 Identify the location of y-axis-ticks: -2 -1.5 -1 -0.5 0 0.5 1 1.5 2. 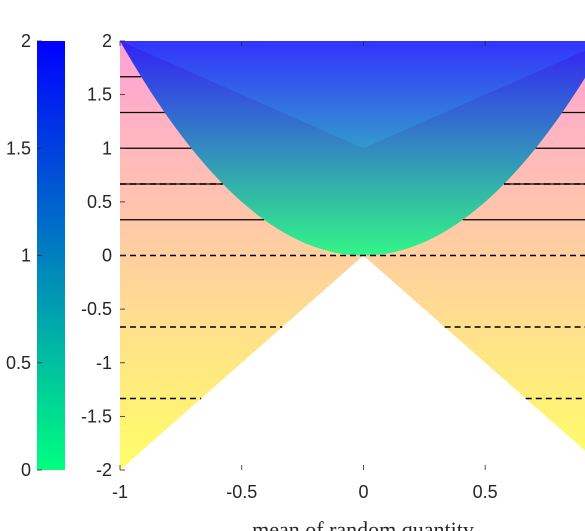
(103, 255).